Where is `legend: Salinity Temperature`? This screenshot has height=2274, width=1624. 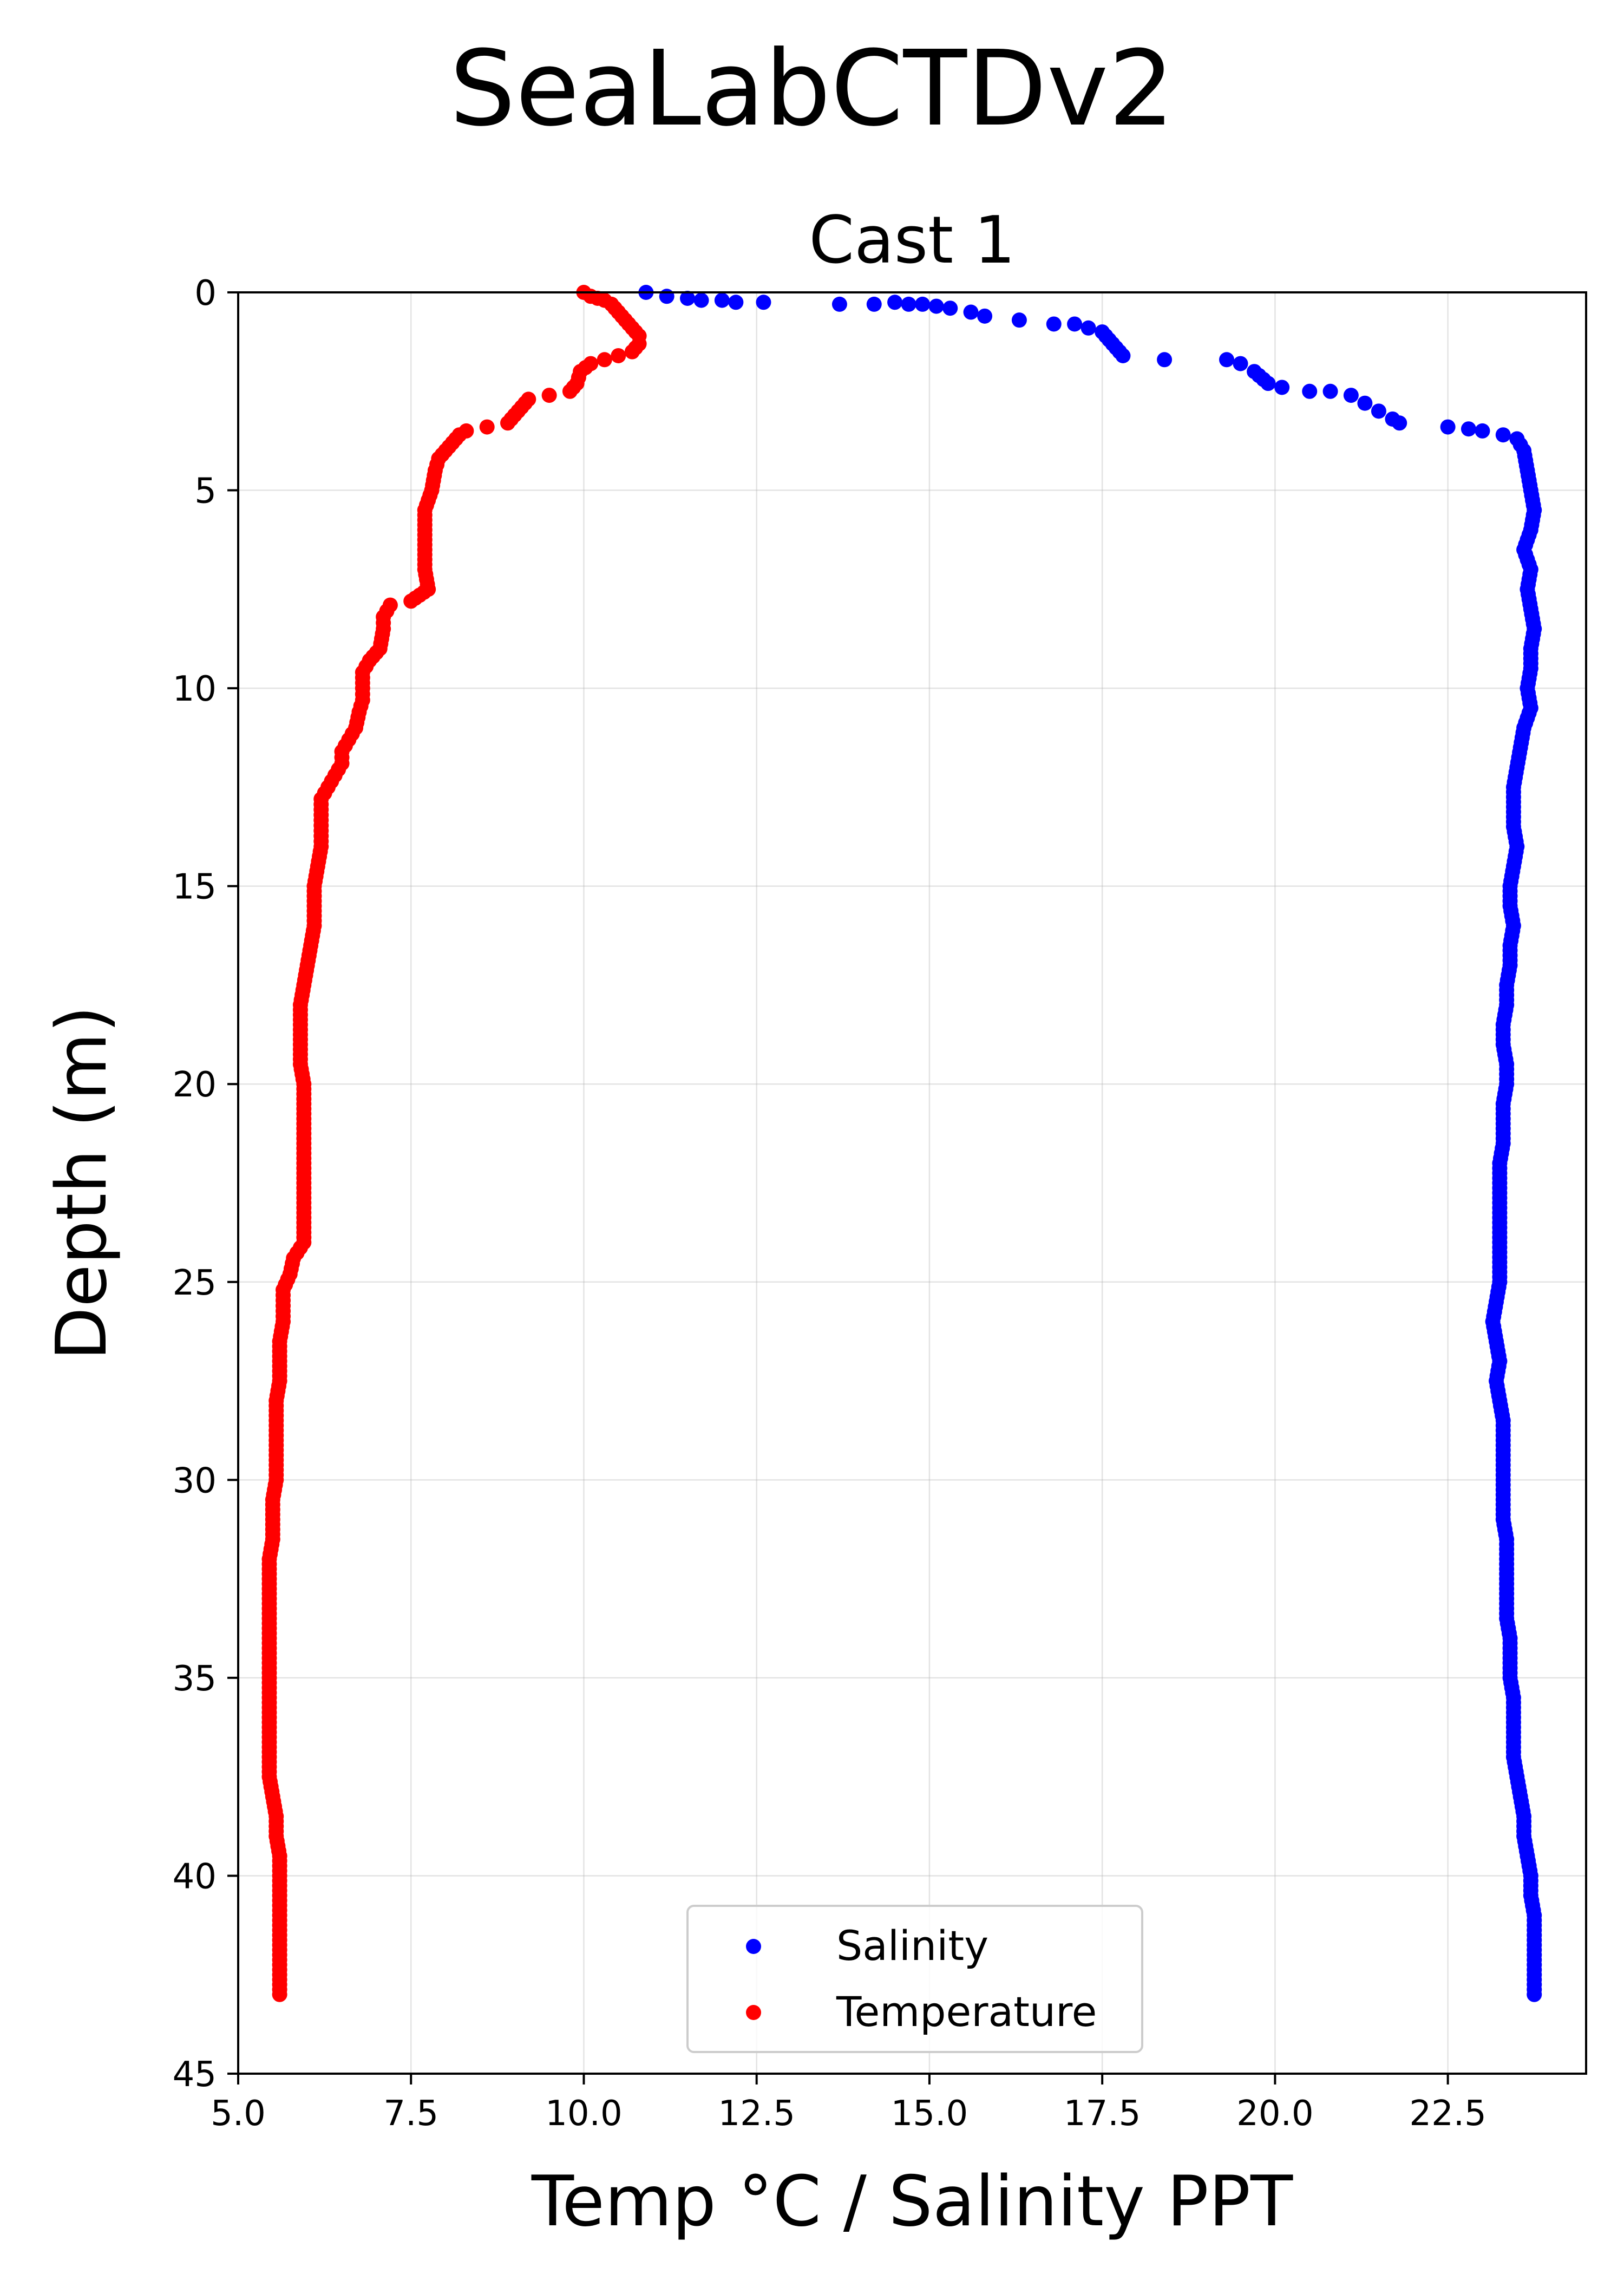
legend: Salinity Temperature is located at coordinates (915, 1979).